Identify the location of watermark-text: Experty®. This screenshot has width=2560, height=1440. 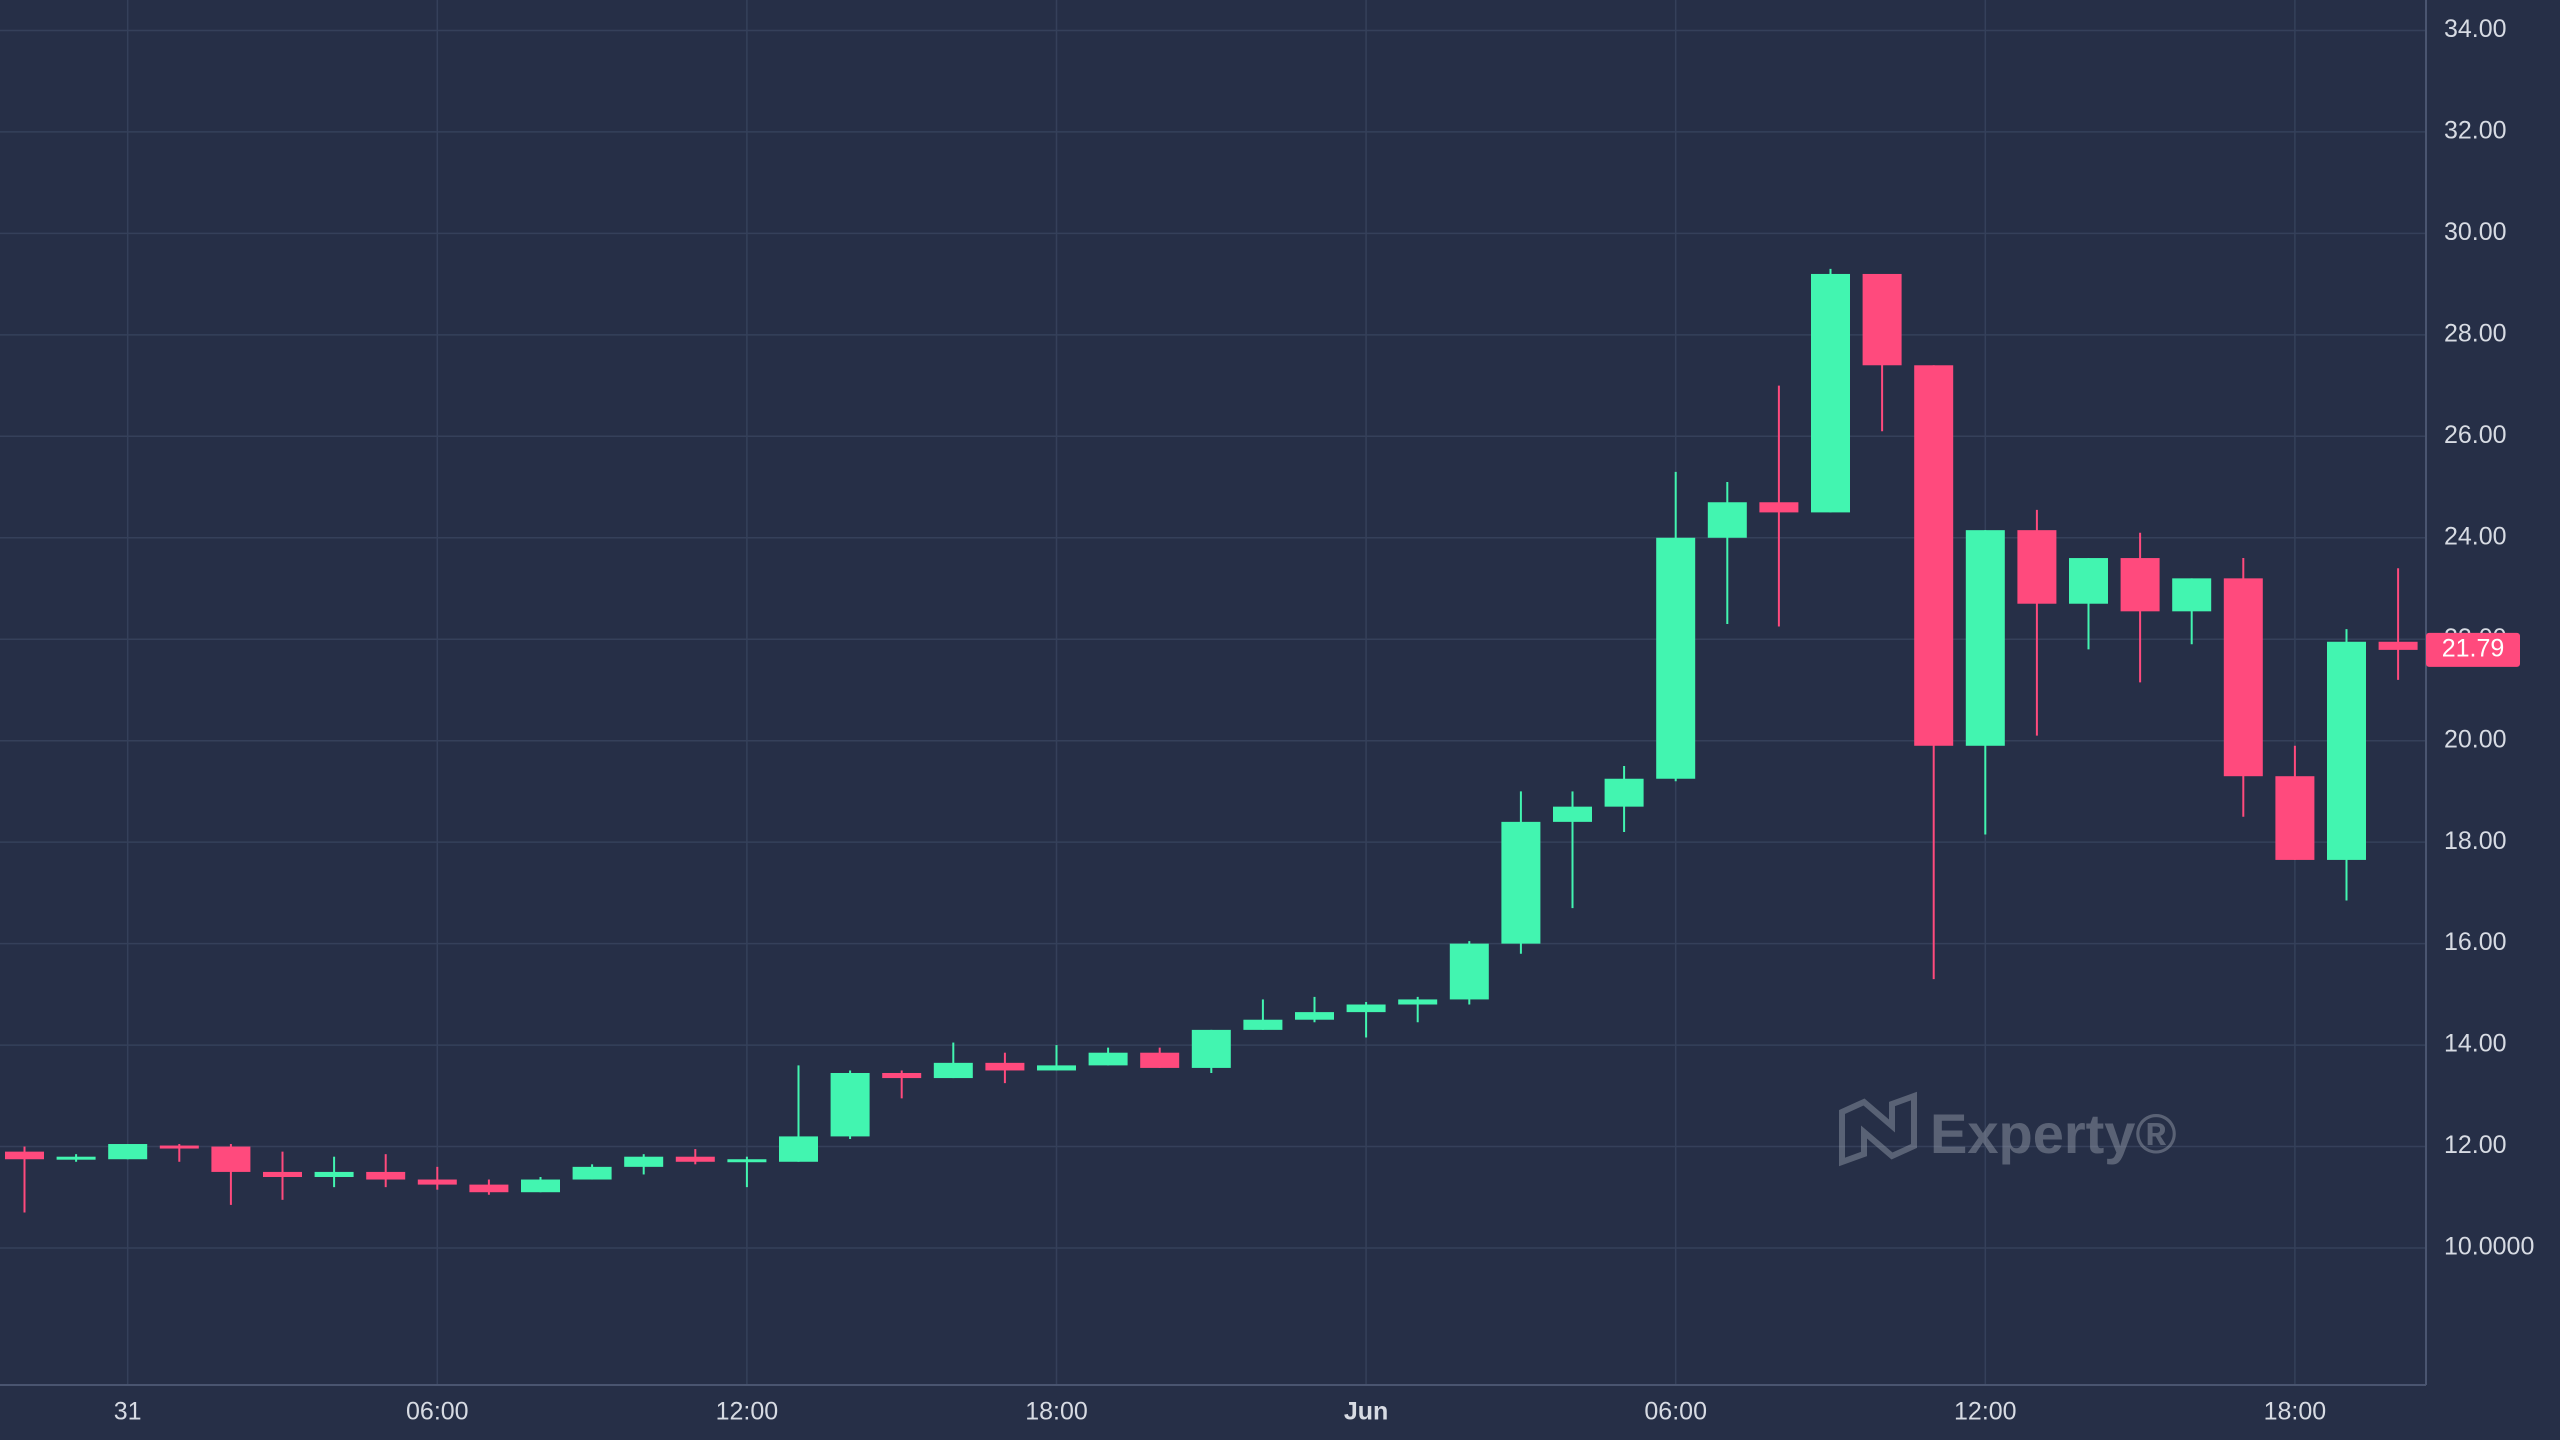
(2053, 1133).